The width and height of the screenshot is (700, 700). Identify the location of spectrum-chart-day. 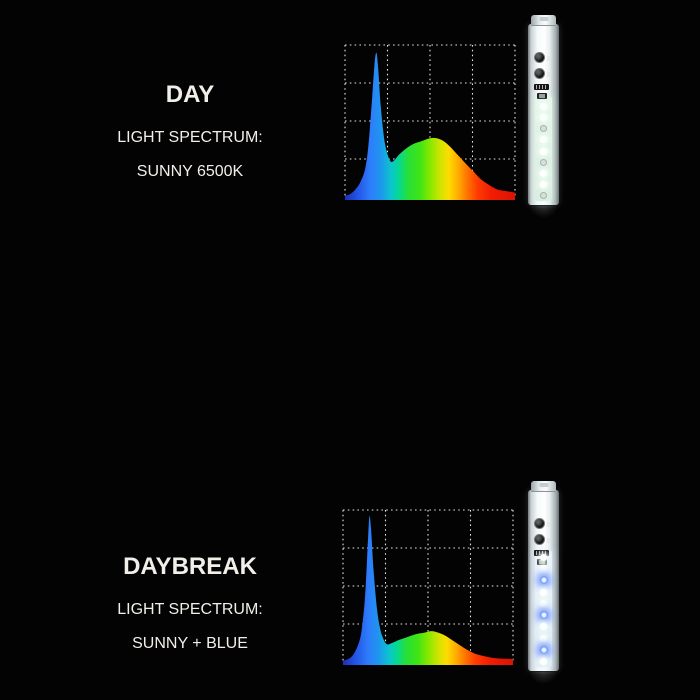
(430, 121).